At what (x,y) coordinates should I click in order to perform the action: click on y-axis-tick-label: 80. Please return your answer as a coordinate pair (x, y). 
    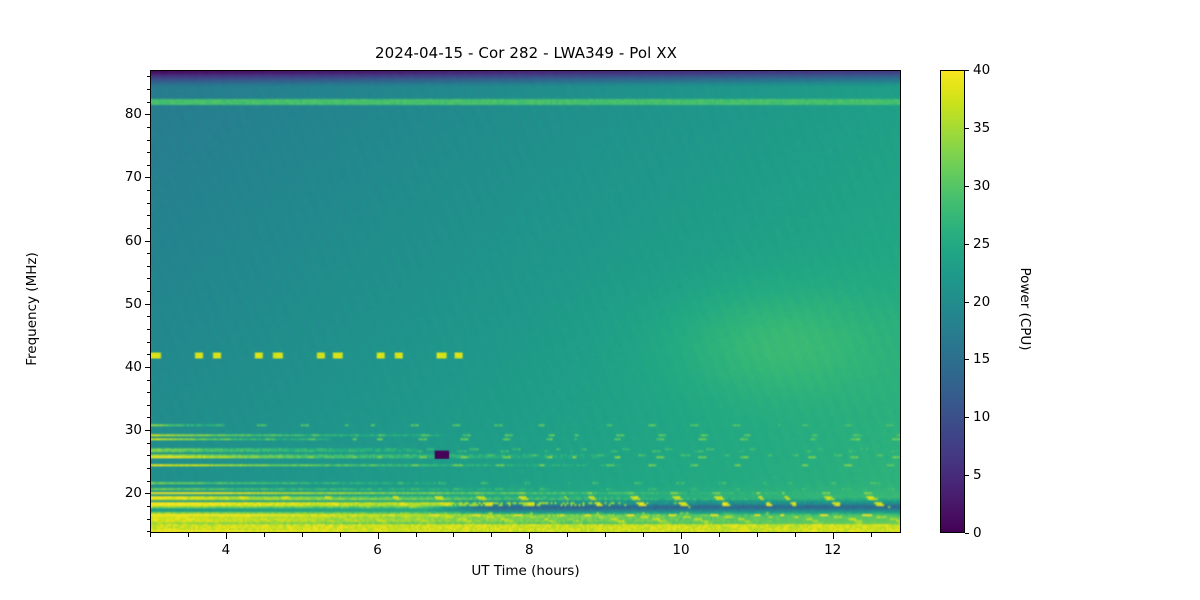
    Looking at the image, I should click on (133, 114).